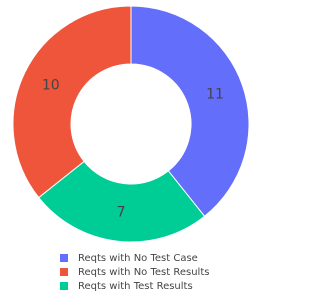 Image resolution: width=320 pixels, height=300 pixels. What do you see at coordinates (122, 201) in the screenshot?
I see `donut-slice` at bounding box center [122, 201].